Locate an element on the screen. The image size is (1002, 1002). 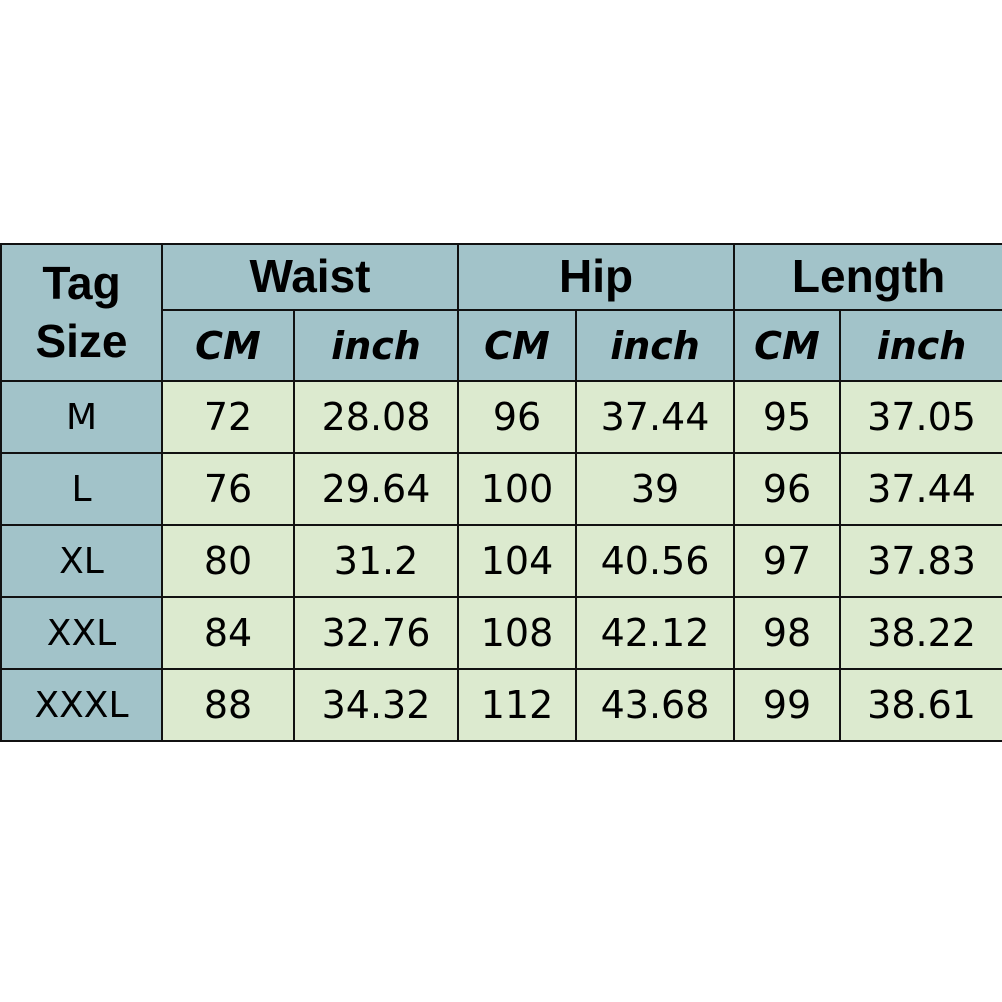
table-row: L 76 29.64 100 39 96 37.44 is located at coordinates (501, 489).